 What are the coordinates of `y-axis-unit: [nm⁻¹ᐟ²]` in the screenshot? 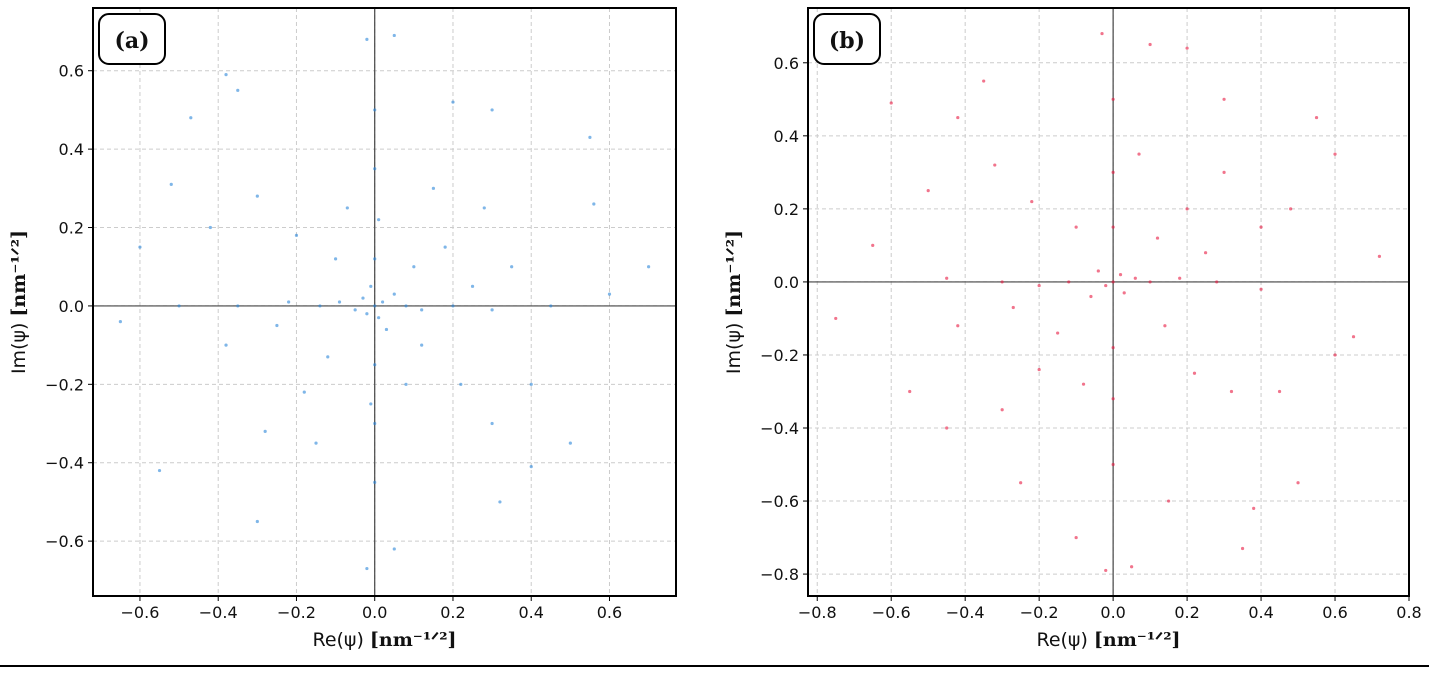 It's located at (19, 273).